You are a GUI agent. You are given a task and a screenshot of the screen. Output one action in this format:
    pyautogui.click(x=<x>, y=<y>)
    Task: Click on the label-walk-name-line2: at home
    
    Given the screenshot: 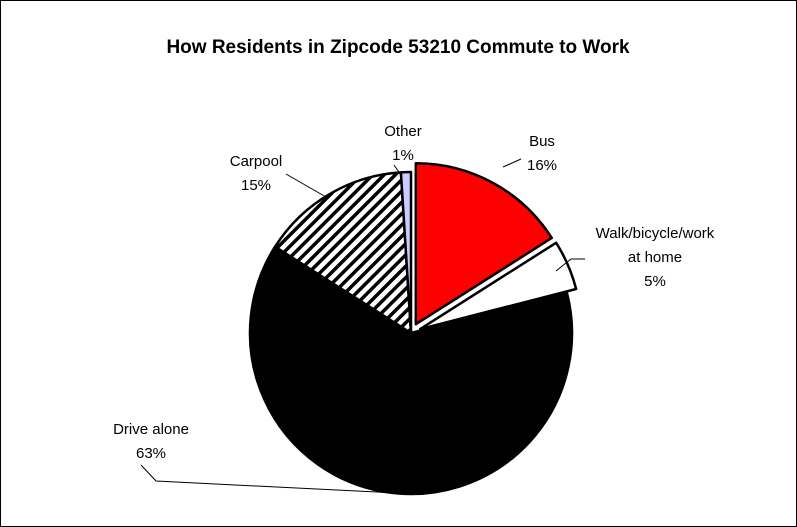 What is the action you would take?
    pyautogui.click(x=655, y=257)
    